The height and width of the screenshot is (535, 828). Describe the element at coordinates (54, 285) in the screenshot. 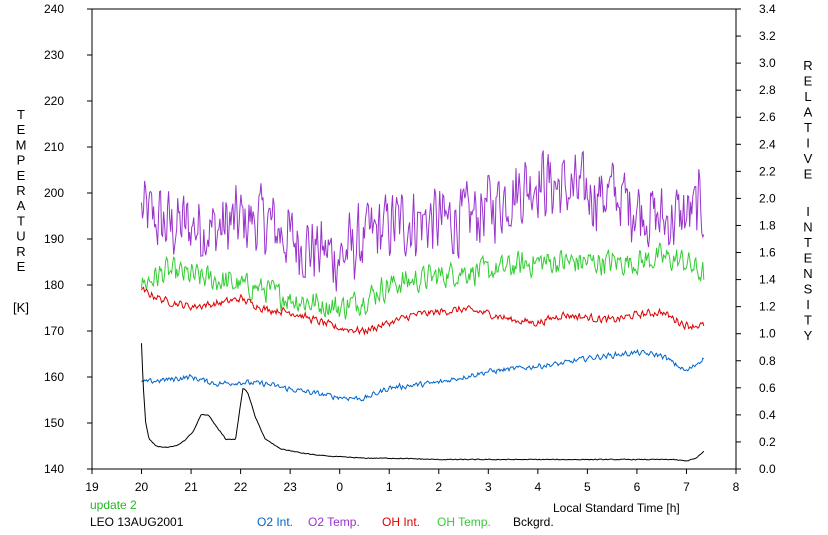

I see `y-left-tick-label: 180` at that location.